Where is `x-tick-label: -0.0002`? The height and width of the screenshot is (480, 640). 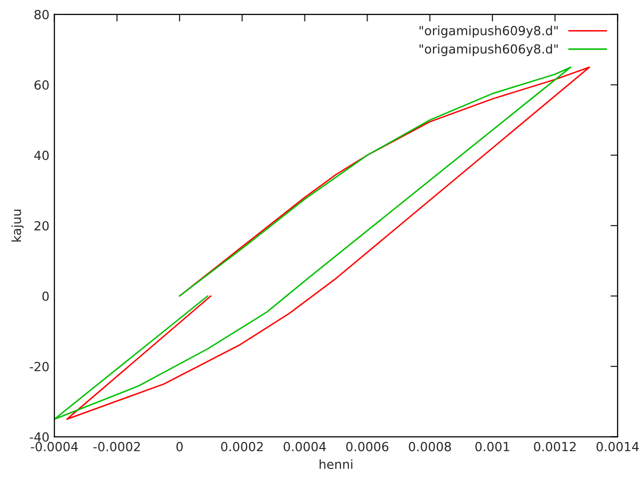
x-tick-label: -0.0002 is located at coordinates (116, 447).